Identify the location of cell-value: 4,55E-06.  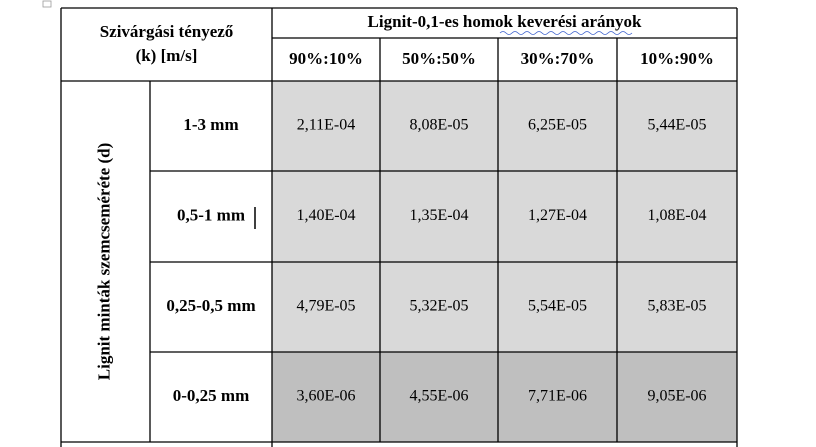
(438, 396).